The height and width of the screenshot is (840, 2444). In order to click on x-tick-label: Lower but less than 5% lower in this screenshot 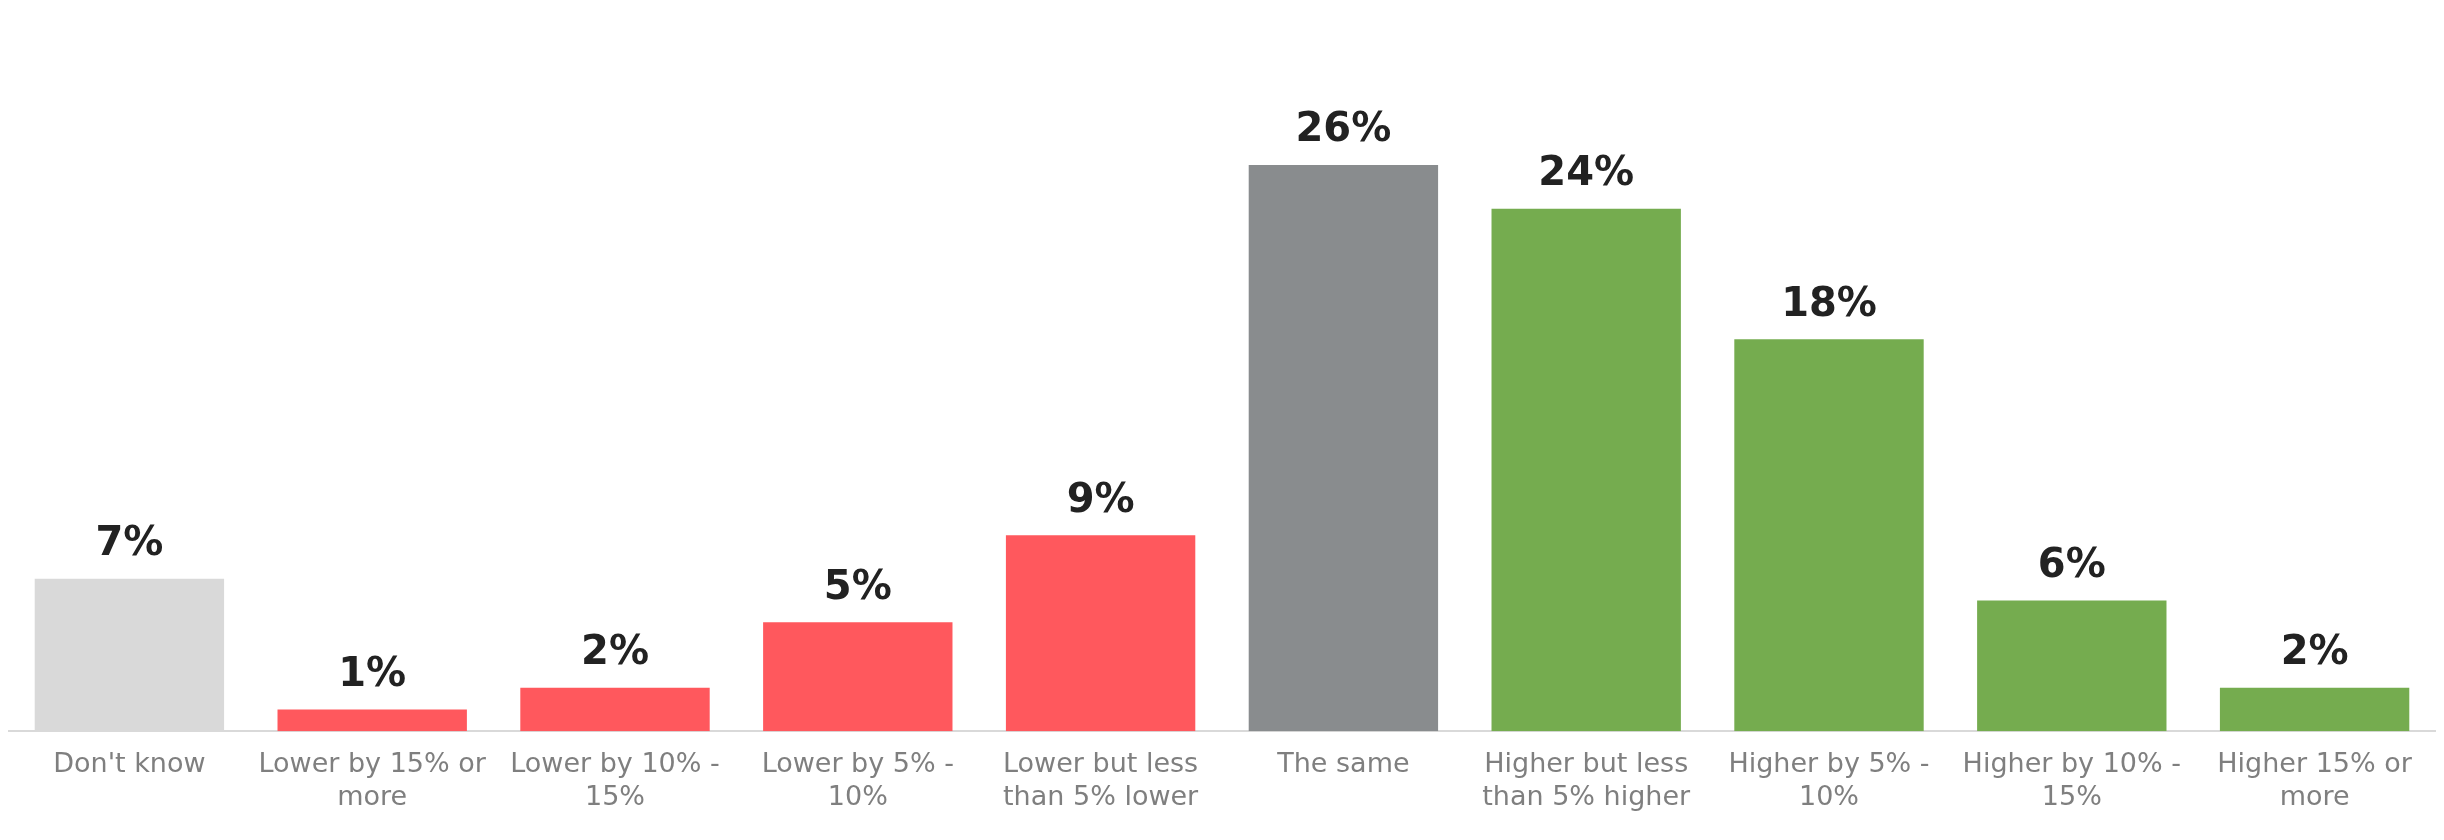, I will do `click(1101, 779)`.